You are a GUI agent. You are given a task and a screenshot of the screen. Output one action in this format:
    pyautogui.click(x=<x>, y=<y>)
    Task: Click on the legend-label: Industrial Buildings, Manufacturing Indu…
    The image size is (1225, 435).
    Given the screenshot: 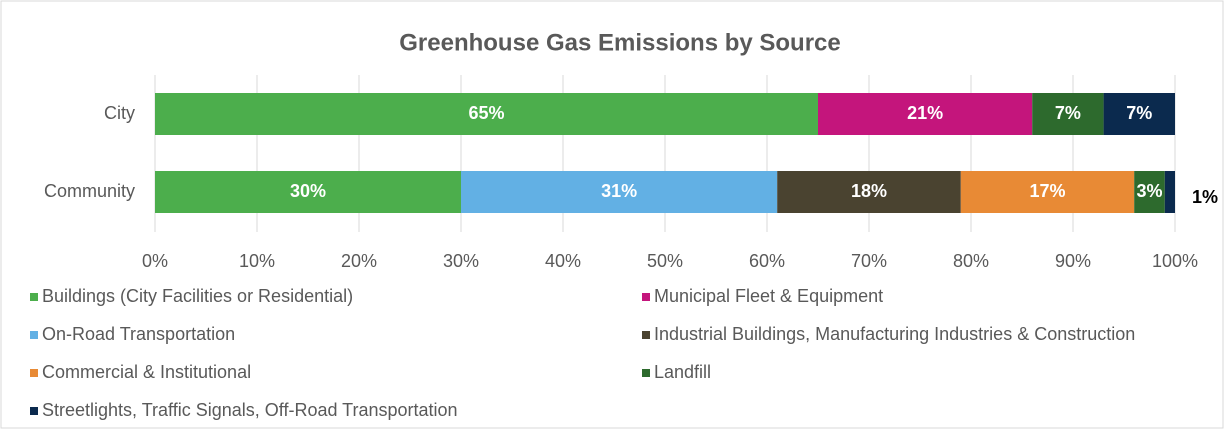 What is the action you would take?
    pyautogui.click(x=894, y=334)
    